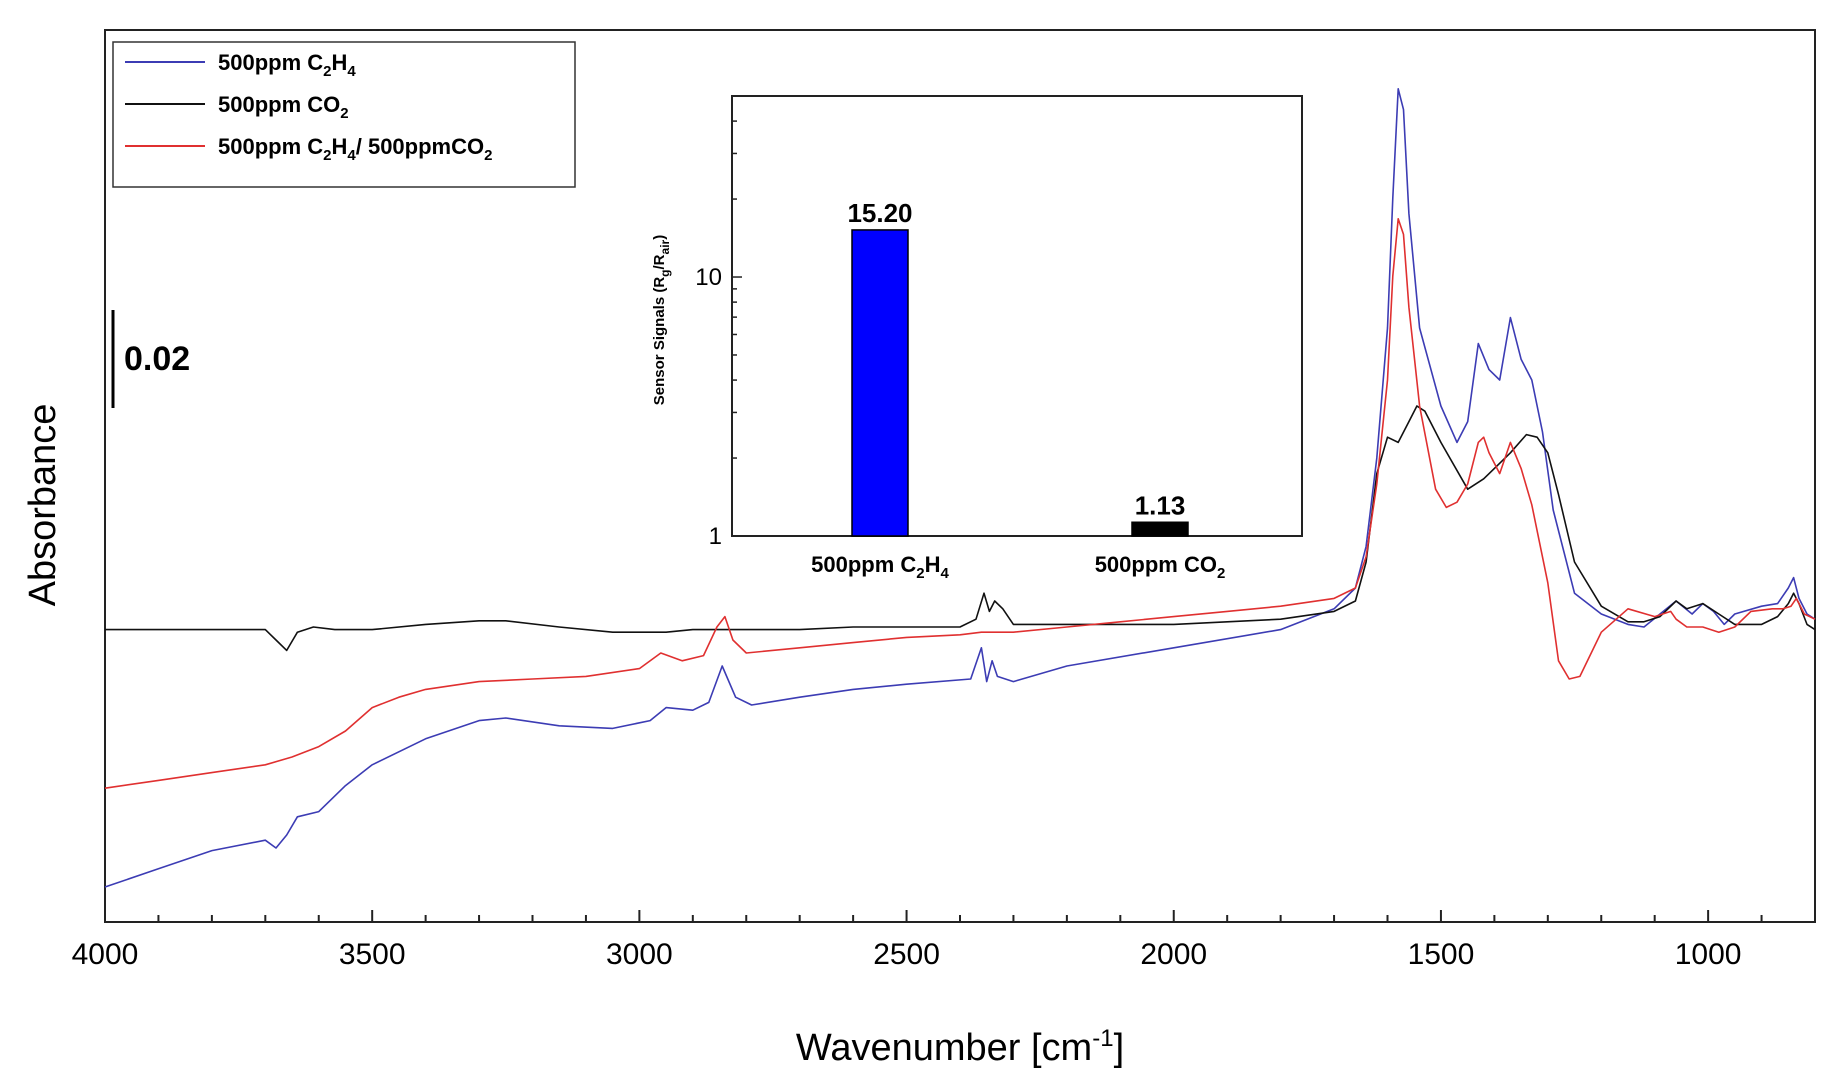  I want to click on inset-bar-value-label: 15.20, so click(879, 213).